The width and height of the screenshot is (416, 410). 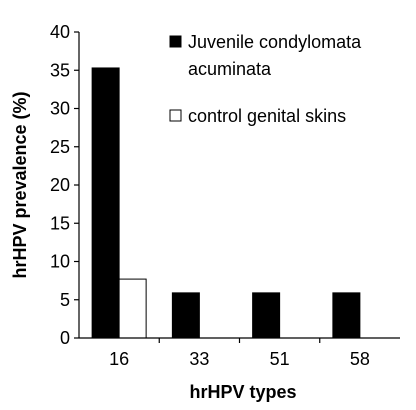 I want to click on y-tick-label-40: 40, so click(x=60, y=32).